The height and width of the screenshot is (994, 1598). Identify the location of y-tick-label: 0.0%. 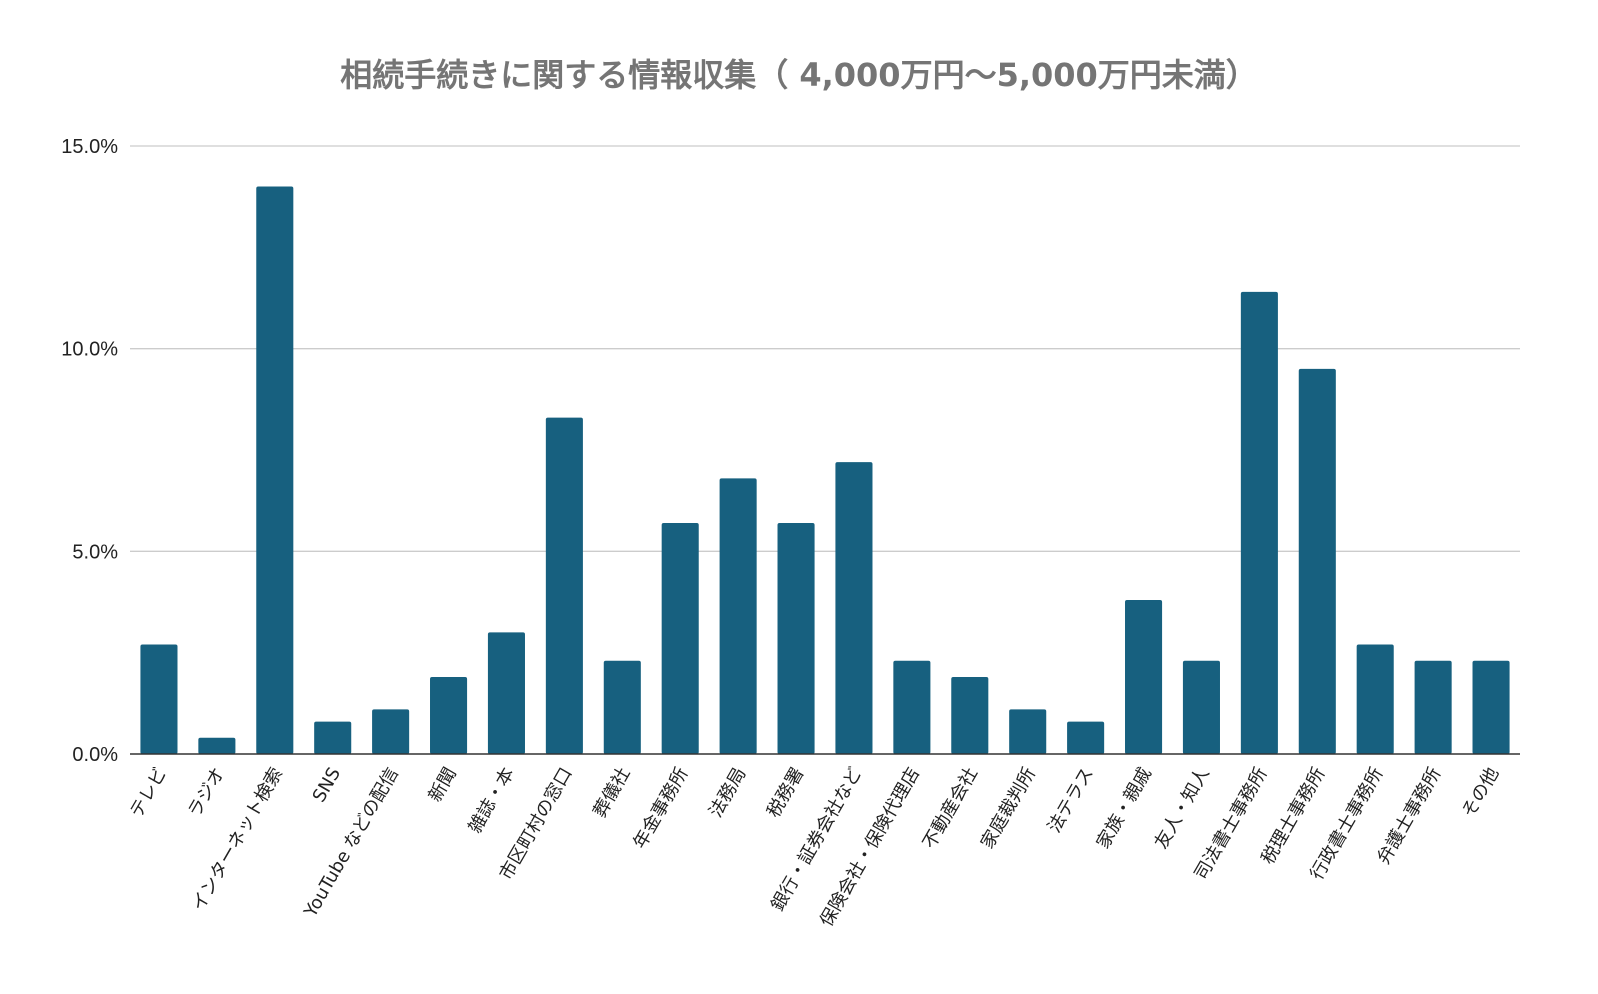
(95, 755).